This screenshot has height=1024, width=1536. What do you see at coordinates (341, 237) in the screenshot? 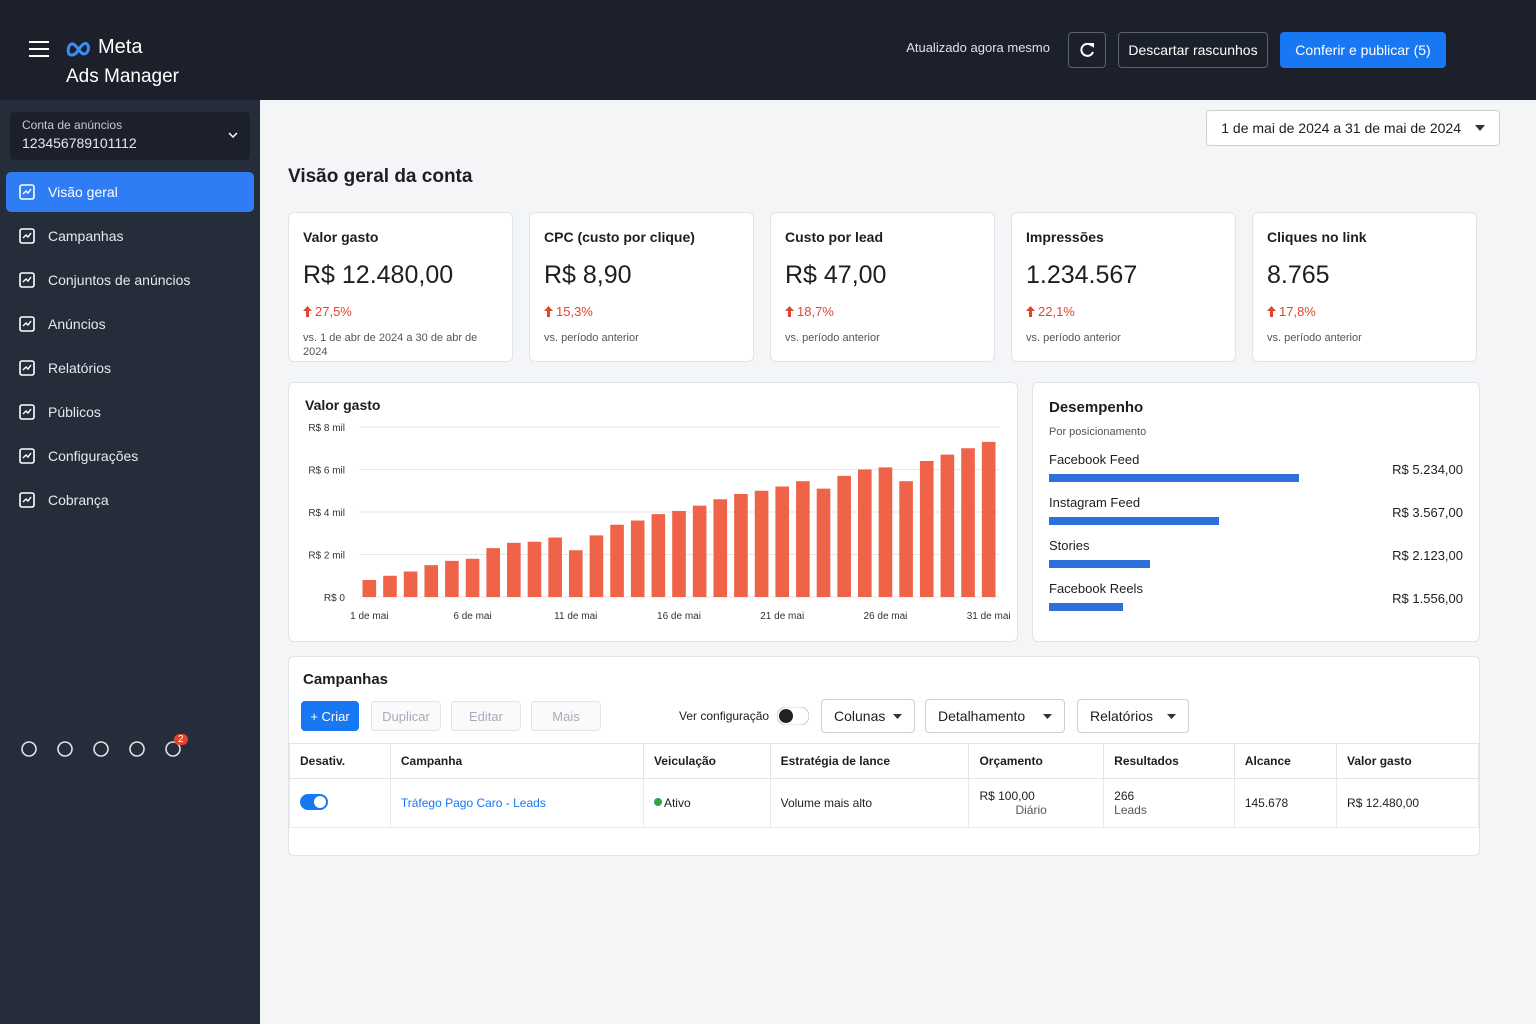
I see `kpi-title: Valor gasto` at bounding box center [341, 237].